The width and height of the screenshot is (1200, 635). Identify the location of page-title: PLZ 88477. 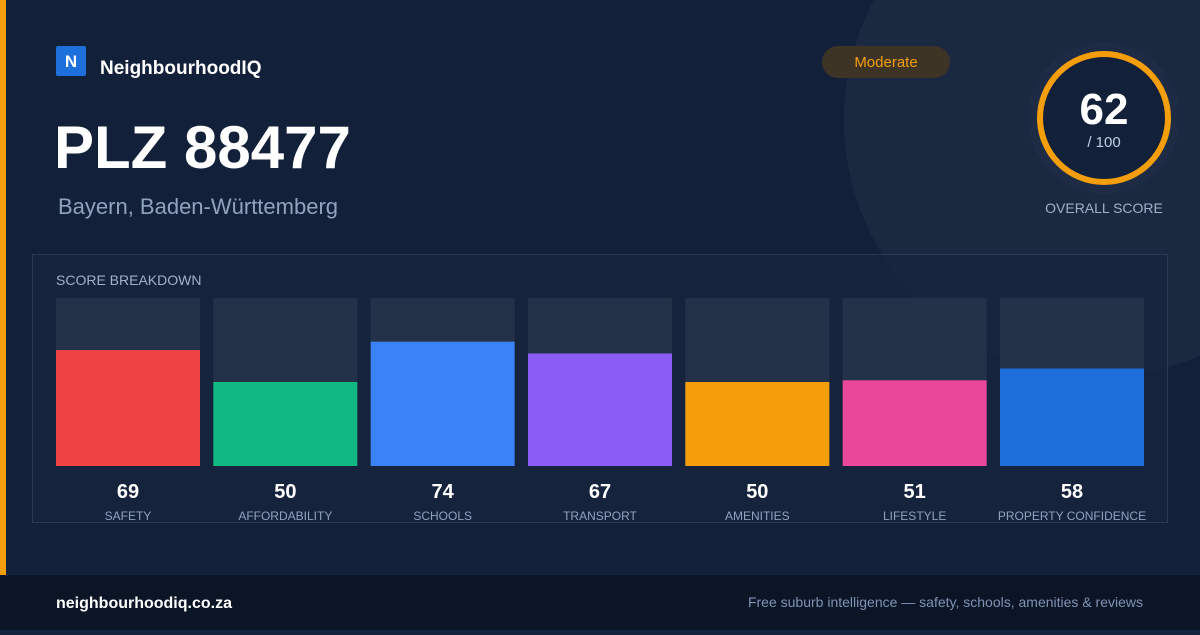
(202, 147).